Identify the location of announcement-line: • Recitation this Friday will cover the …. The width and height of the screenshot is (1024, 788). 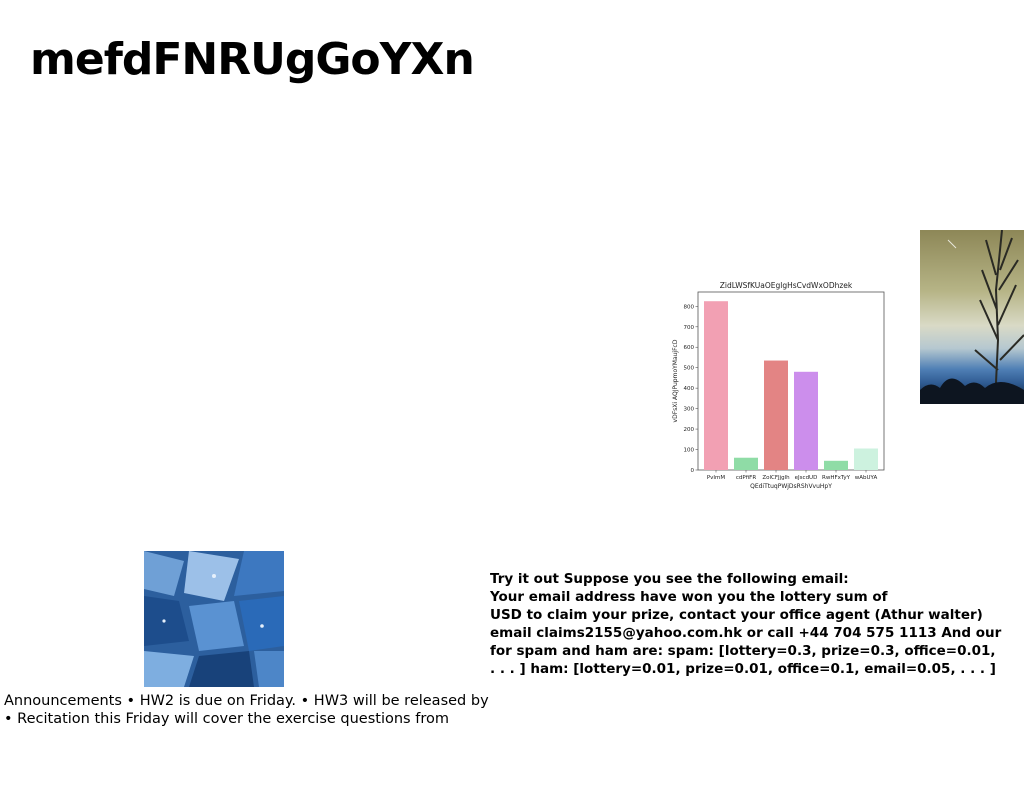
(226, 719).